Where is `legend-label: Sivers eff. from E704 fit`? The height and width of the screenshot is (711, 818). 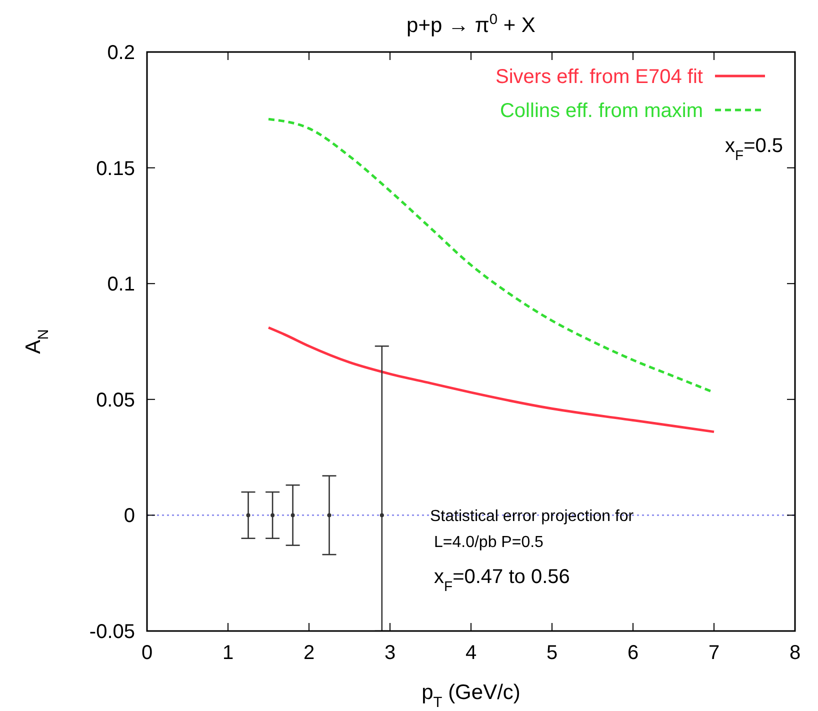
legend-label: Sivers eff. from E704 fit is located at coordinates (600, 77).